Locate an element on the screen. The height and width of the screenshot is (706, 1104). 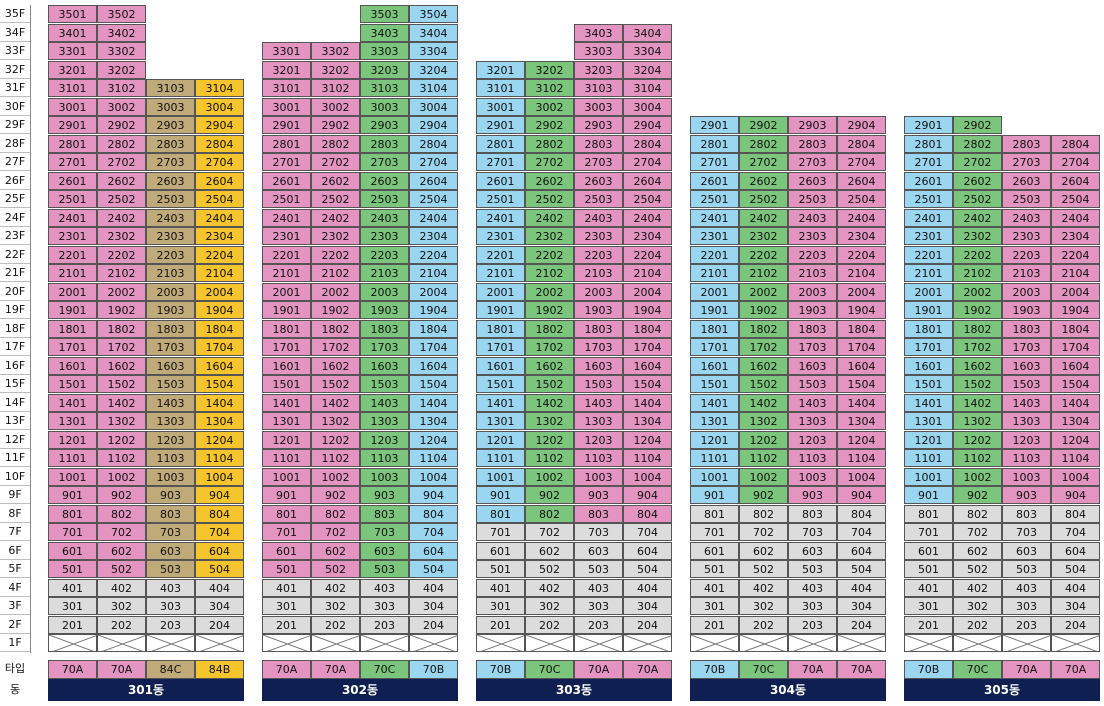
unit-cell: 1202 is located at coordinates (763, 439).